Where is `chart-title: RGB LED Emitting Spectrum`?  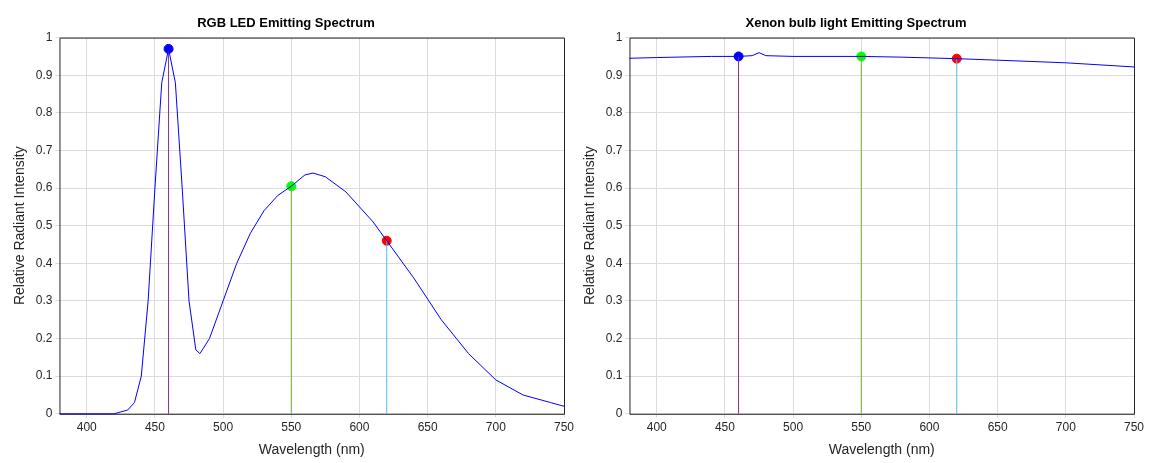 chart-title: RGB LED Emitting Spectrum is located at coordinates (286, 23).